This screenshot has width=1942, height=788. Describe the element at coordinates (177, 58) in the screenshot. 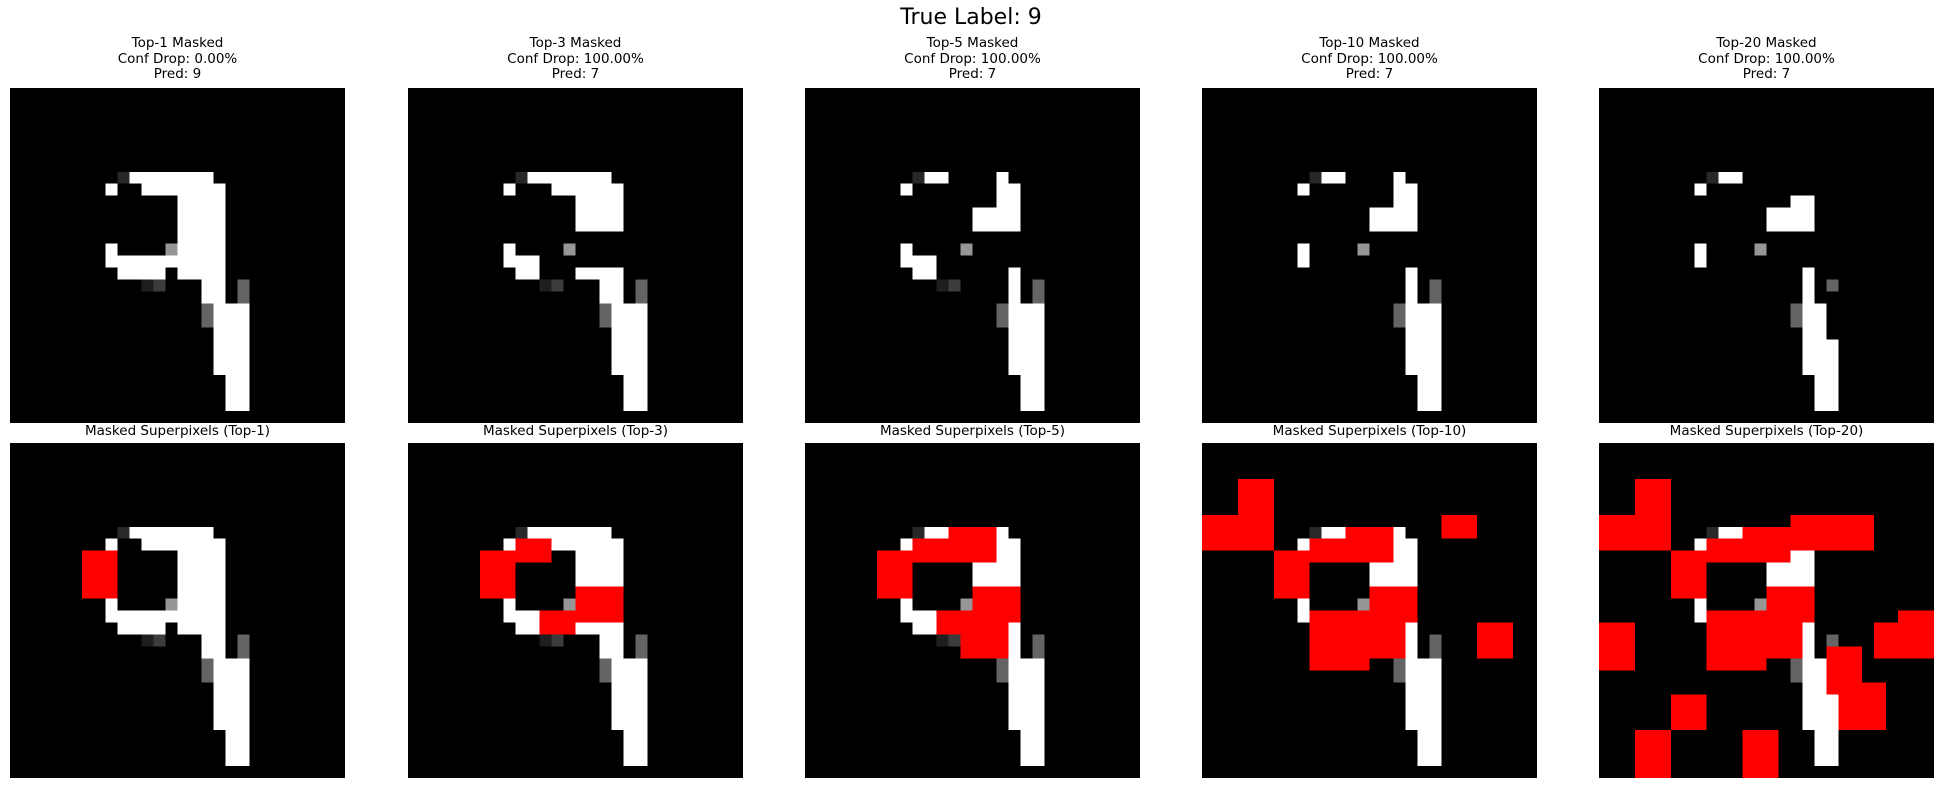

I see `top-panel-title: Top-1 Masked Conf Drop: 0.00% Pred: 9` at that location.